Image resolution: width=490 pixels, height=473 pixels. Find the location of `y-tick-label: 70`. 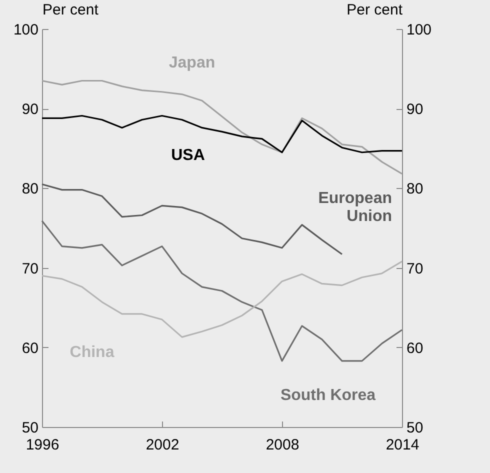

y-tick-label: 70 is located at coordinates (30, 269).